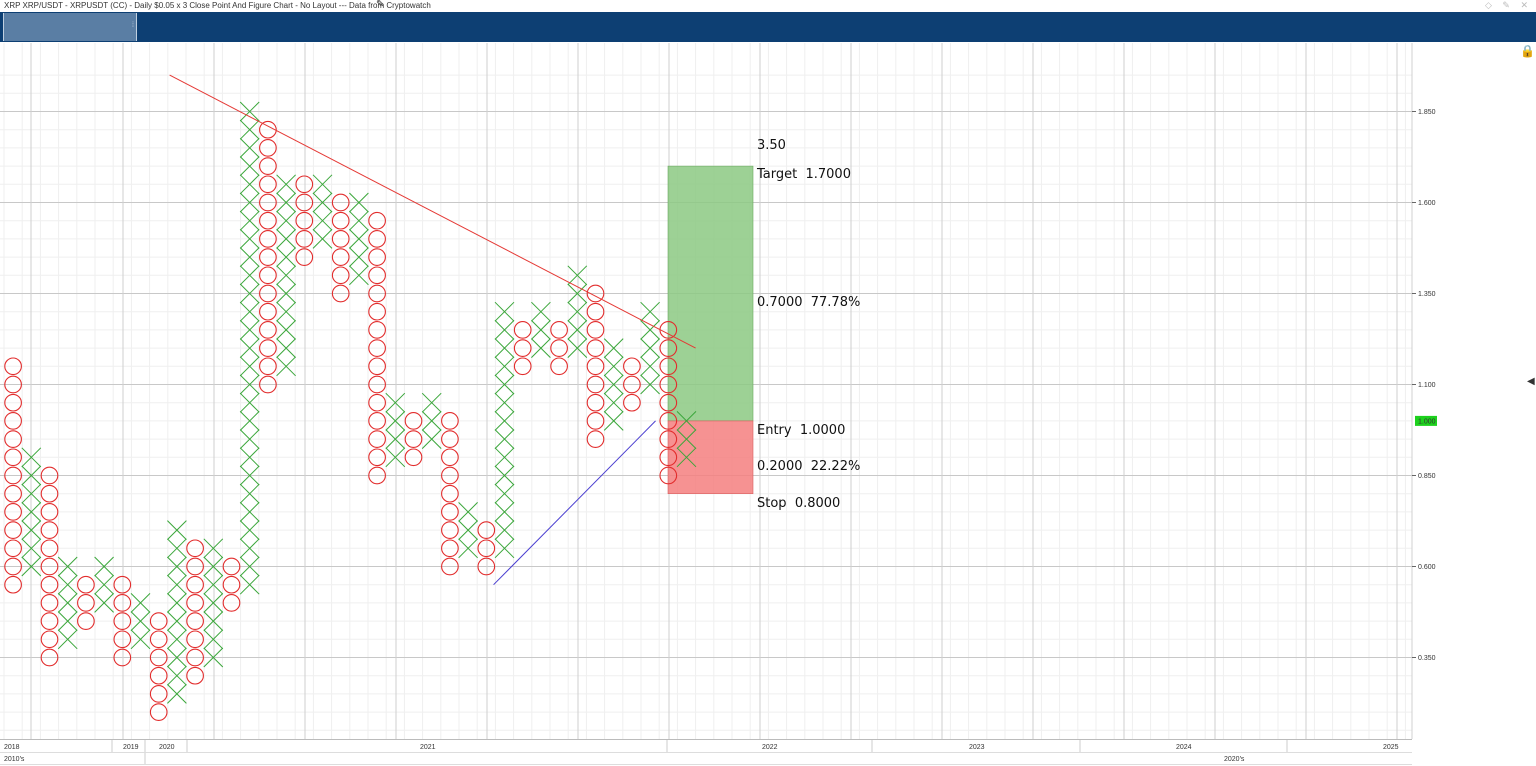  I want to click on y-tick-label: 1.100, so click(1427, 385).